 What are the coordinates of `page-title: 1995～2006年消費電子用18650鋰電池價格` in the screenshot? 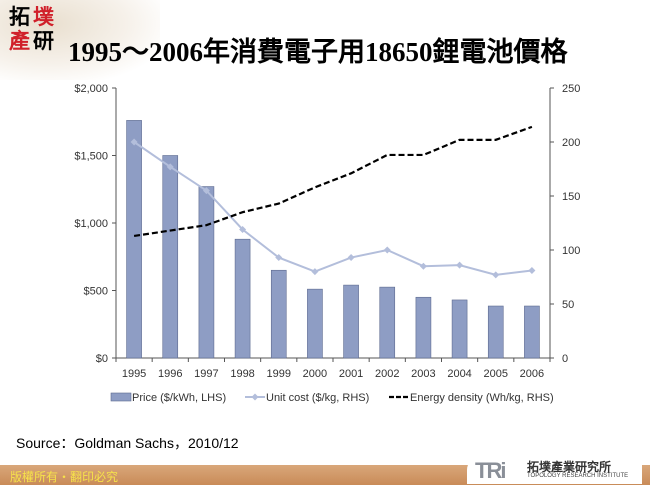 It's located at (318, 52).